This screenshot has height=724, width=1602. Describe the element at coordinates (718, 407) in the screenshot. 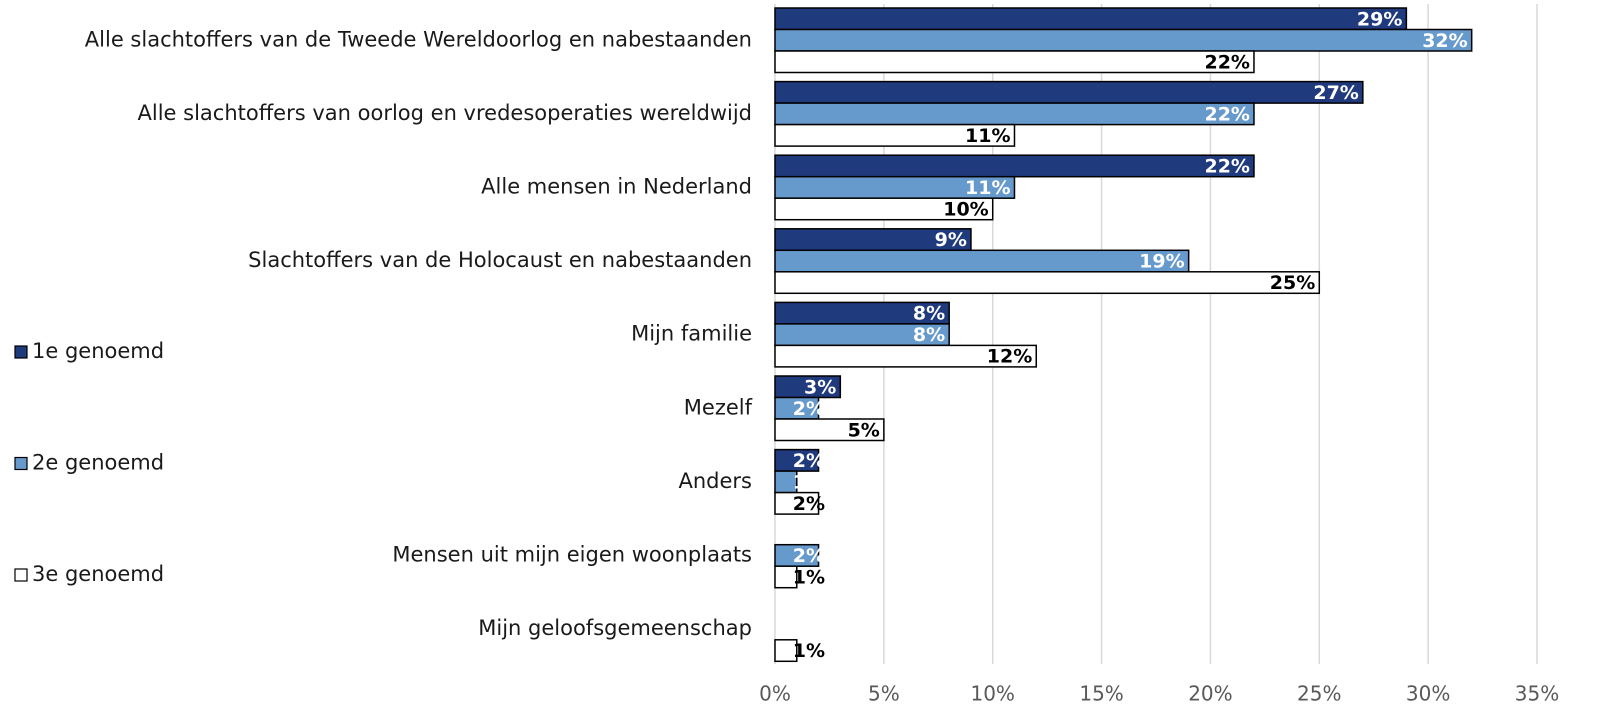

I see `category-label: Mezelf` at that location.